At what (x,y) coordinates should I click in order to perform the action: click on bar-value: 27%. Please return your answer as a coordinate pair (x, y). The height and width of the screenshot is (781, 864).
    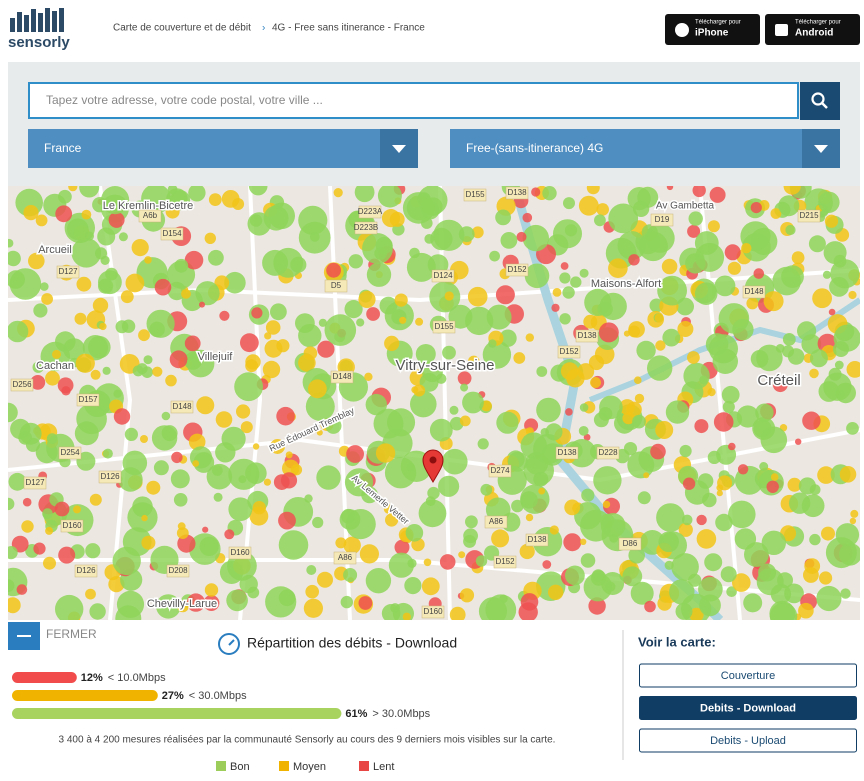
    Looking at the image, I should click on (173, 696).